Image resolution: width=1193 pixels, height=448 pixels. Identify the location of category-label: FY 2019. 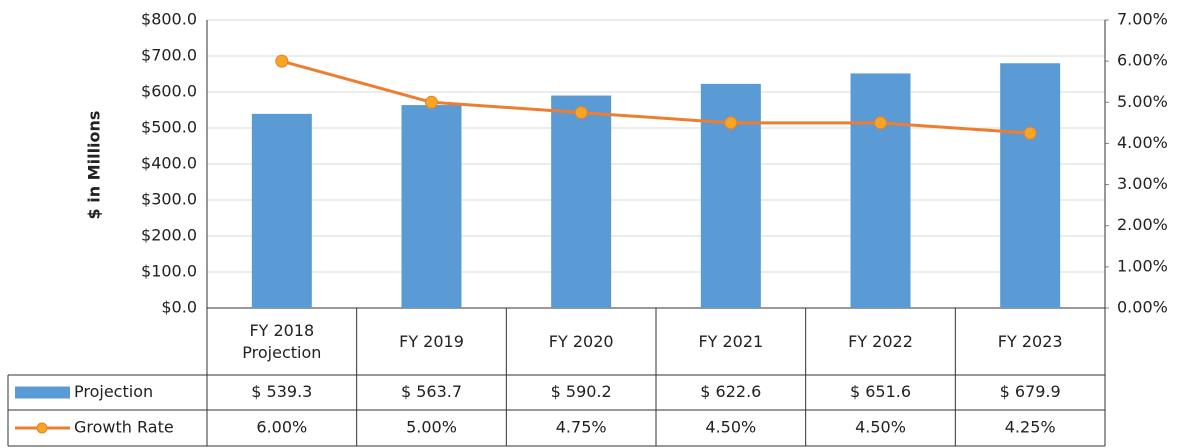
(431, 341).